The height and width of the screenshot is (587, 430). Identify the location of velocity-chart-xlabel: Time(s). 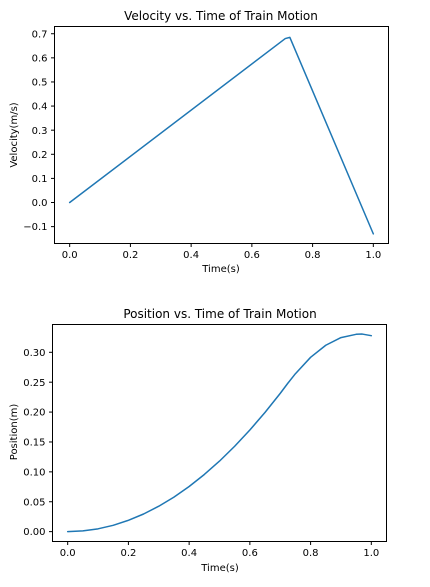
(220, 269).